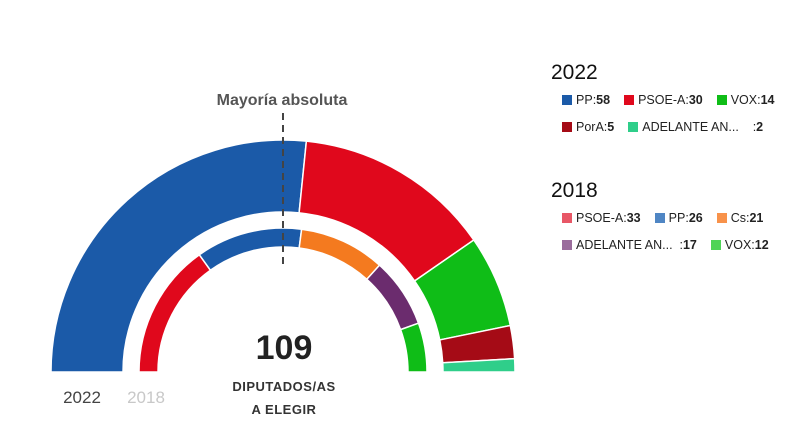 The image size is (800, 425). I want to click on legend-value: 17, so click(689, 245).